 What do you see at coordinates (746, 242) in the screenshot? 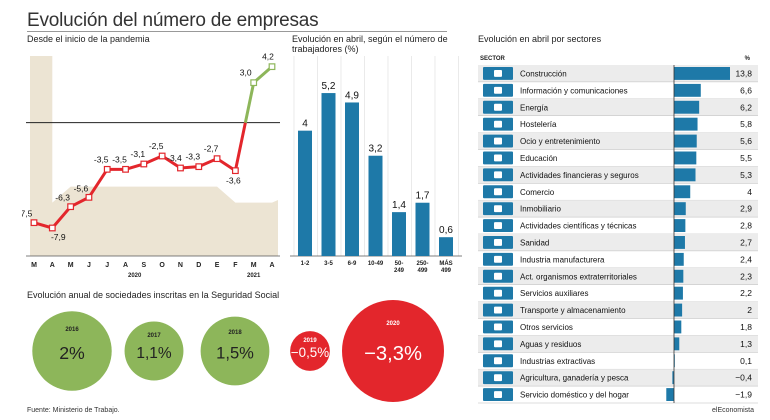
I see `sector-value-label: 2,7` at bounding box center [746, 242].